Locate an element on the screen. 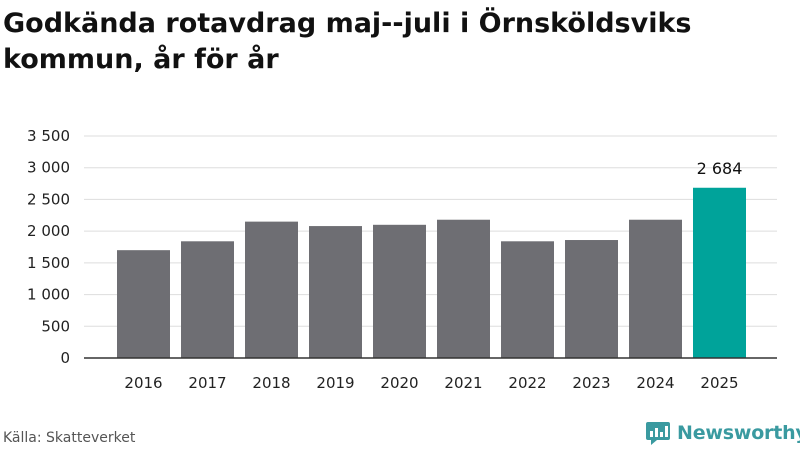  bar-2025 is located at coordinates (719, 272).